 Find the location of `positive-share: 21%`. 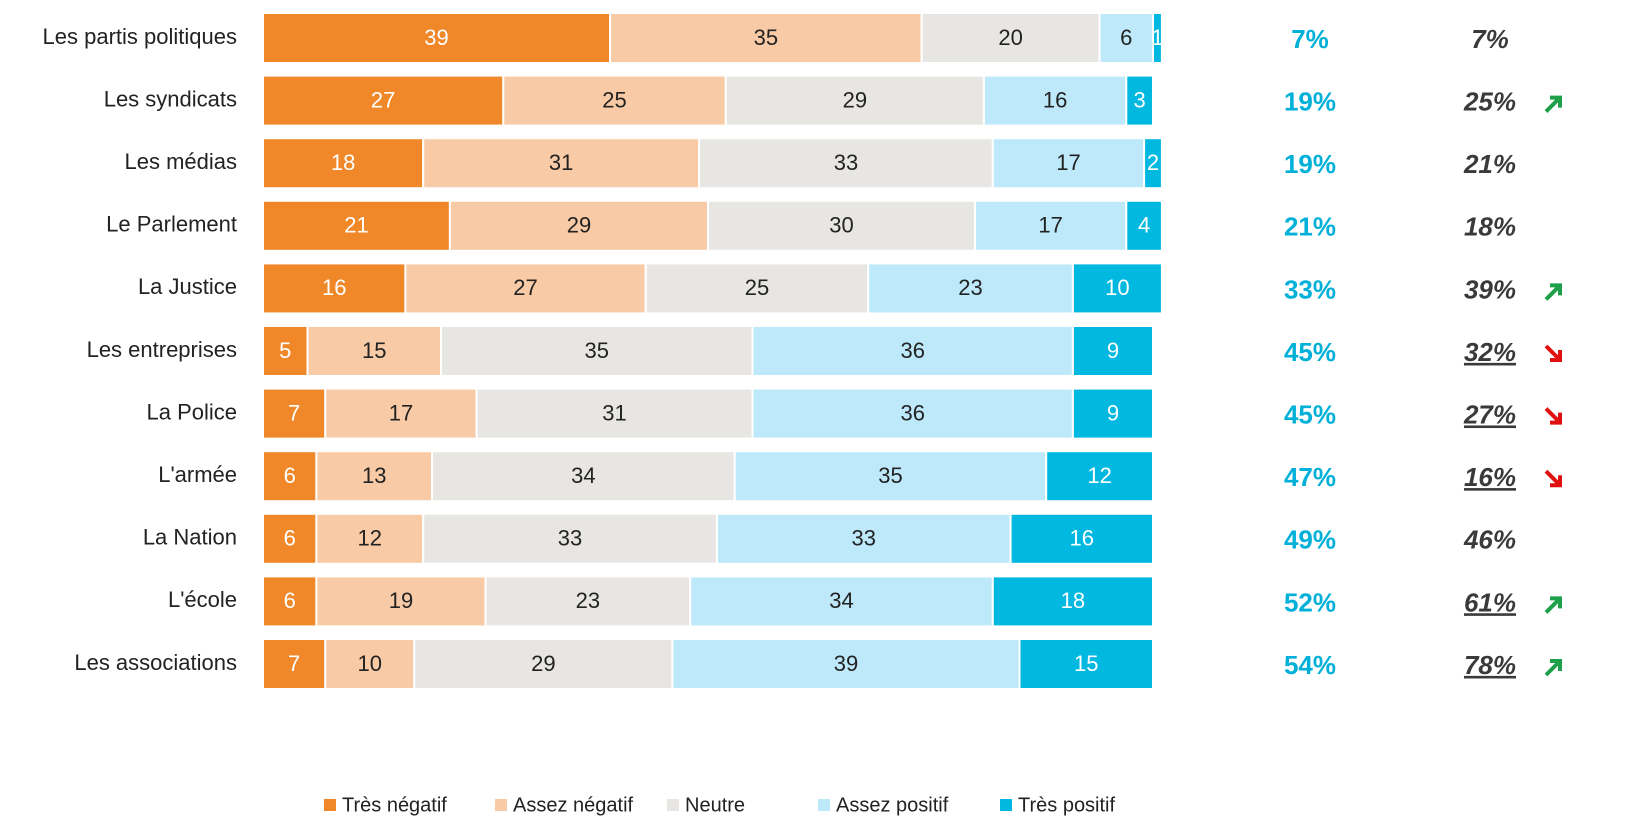

positive-share: 21% is located at coordinates (1310, 227).